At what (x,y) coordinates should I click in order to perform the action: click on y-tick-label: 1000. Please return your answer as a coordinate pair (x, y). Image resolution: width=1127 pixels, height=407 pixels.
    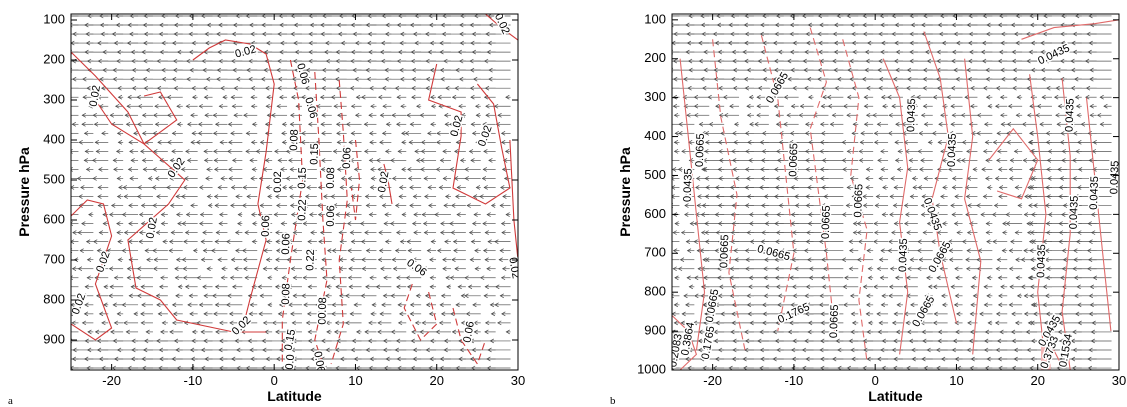
    Looking at the image, I should click on (651, 368).